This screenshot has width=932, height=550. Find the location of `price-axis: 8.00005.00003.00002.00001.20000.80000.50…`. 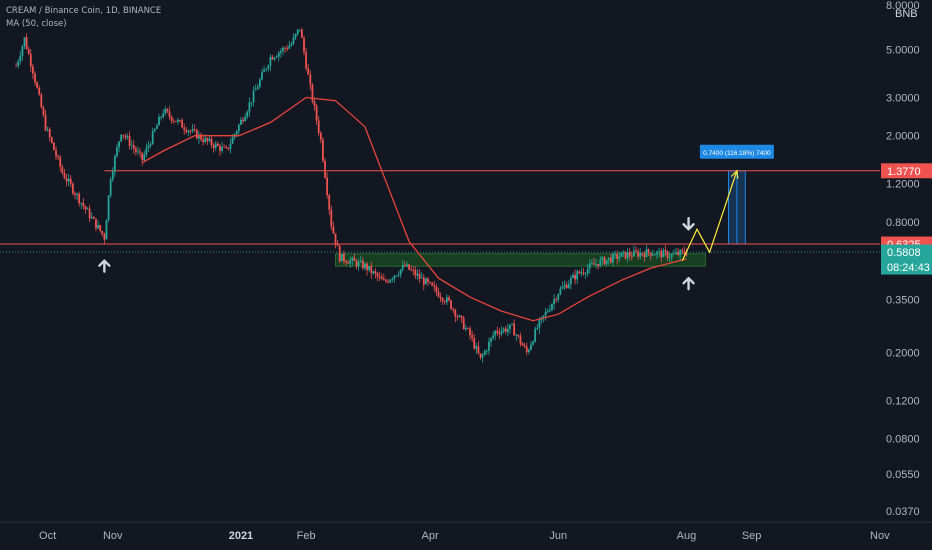

price-axis: 8.00005.00003.00002.00001.20000.80000.50… is located at coordinates (903, 259).